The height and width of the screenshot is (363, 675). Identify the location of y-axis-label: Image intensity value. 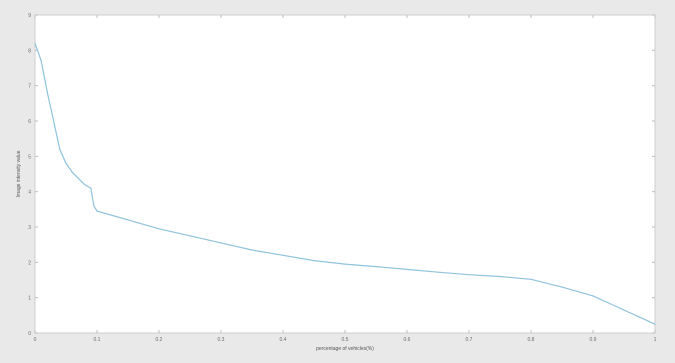
(19, 173).